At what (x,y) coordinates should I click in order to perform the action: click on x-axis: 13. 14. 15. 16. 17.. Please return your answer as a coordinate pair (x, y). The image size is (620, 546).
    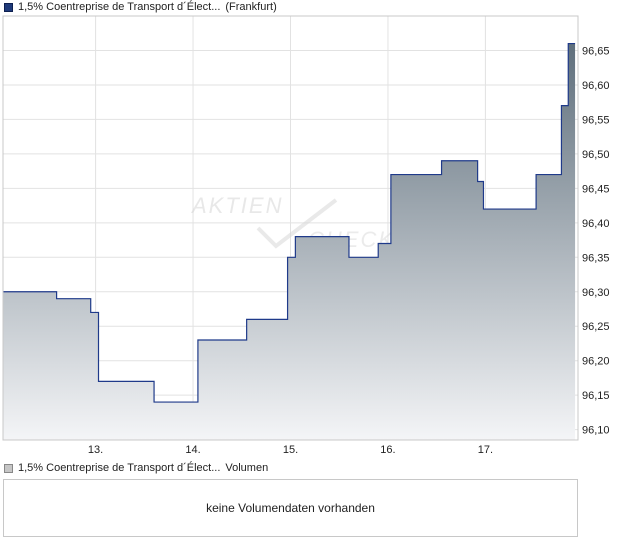
    Looking at the image, I should click on (290, 450).